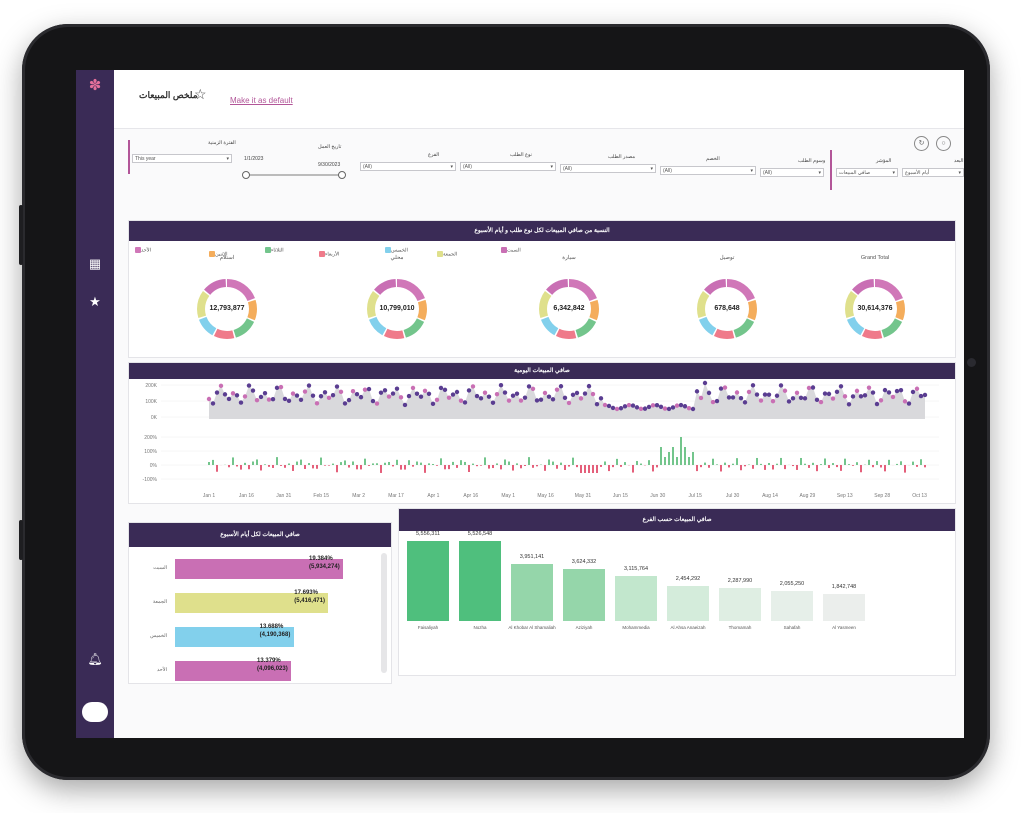  I want to click on date-from: 1/1/2023, so click(254, 159).